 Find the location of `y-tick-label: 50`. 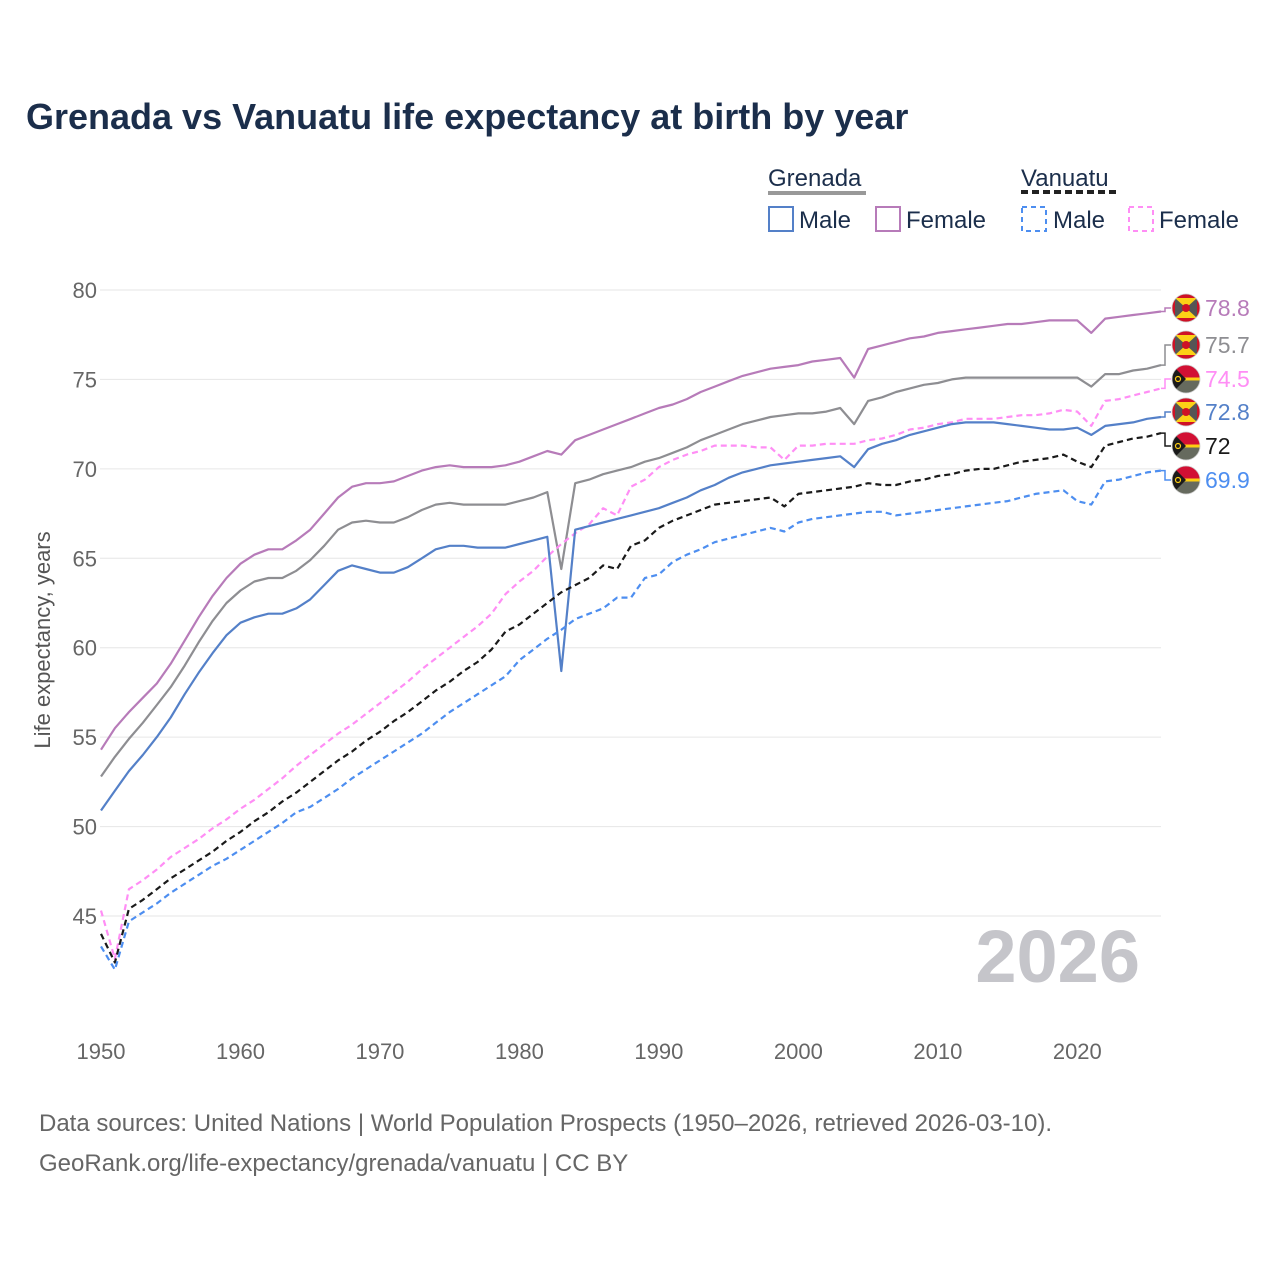

y-tick-label: 50 is located at coordinates (85, 827).